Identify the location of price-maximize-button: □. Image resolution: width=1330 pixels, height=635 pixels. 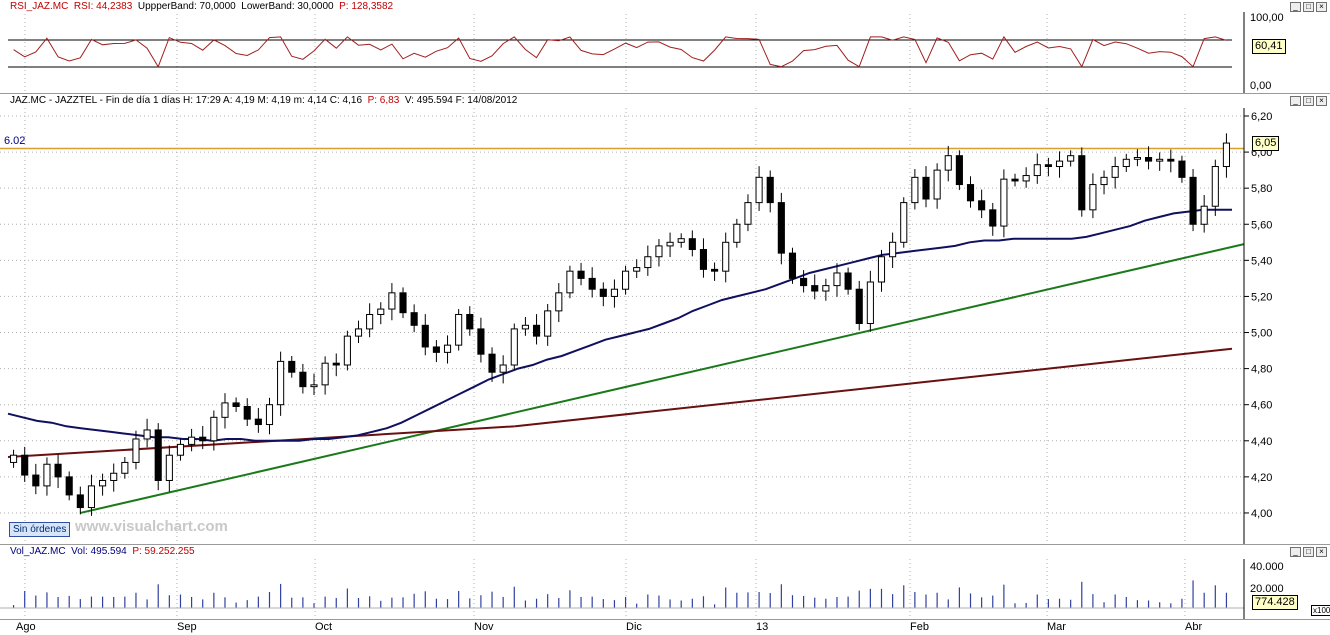
(1308, 101).